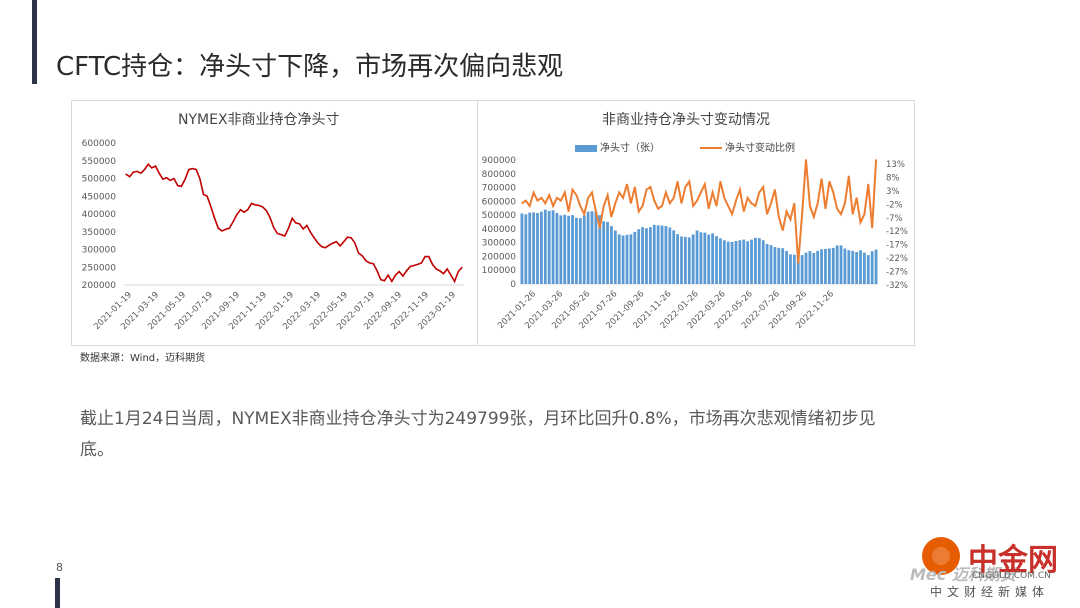 Image resolution: width=1080 pixels, height=608 pixels. Describe the element at coordinates (499, 189) in the screenshot. I see `right-y-tick-label: 700000` at that location.